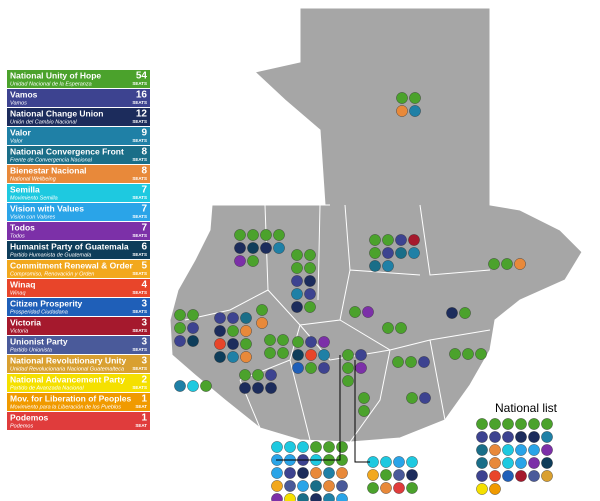 This screenshot has height=501, width=600. Describe the element at coordinates (34, 198) in the screenshot. I see `party-subtitle: Movimiento Semilla` at that location.